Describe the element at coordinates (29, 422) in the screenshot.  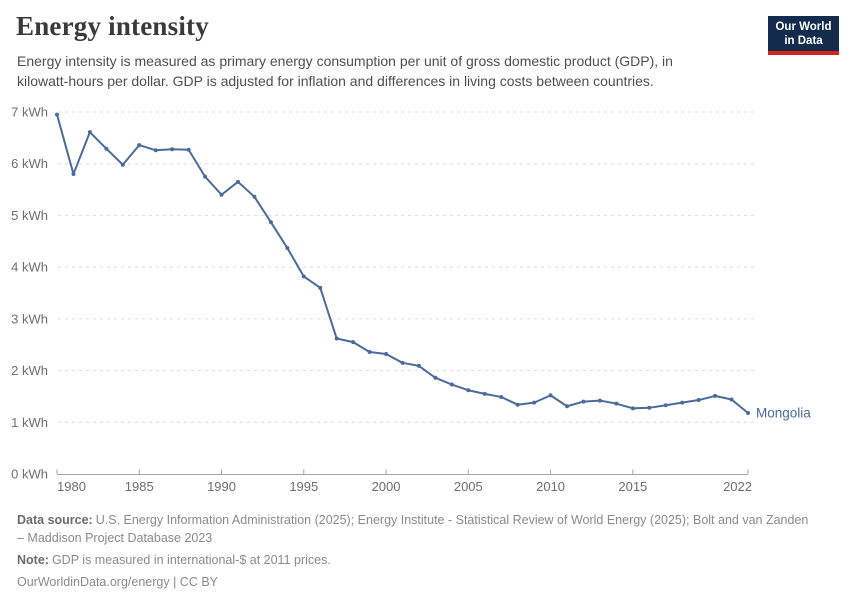
I see `y-tick-label: 1 kWh` at that location.